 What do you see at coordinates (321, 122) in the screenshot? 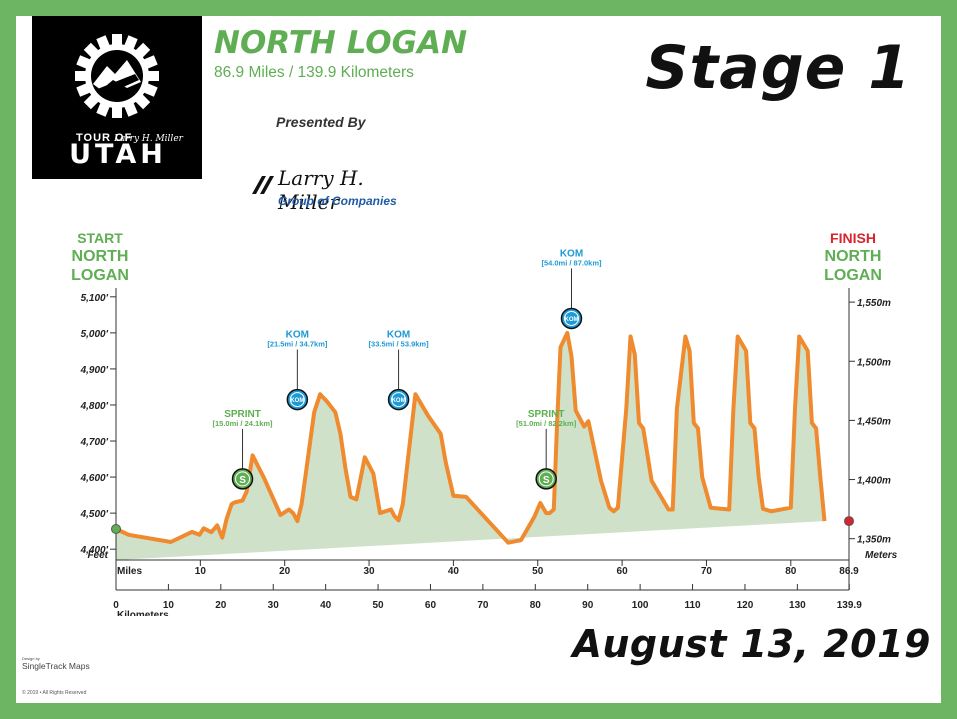
I see `presented-by-label: Presented By` at bounding box center [321, 122].